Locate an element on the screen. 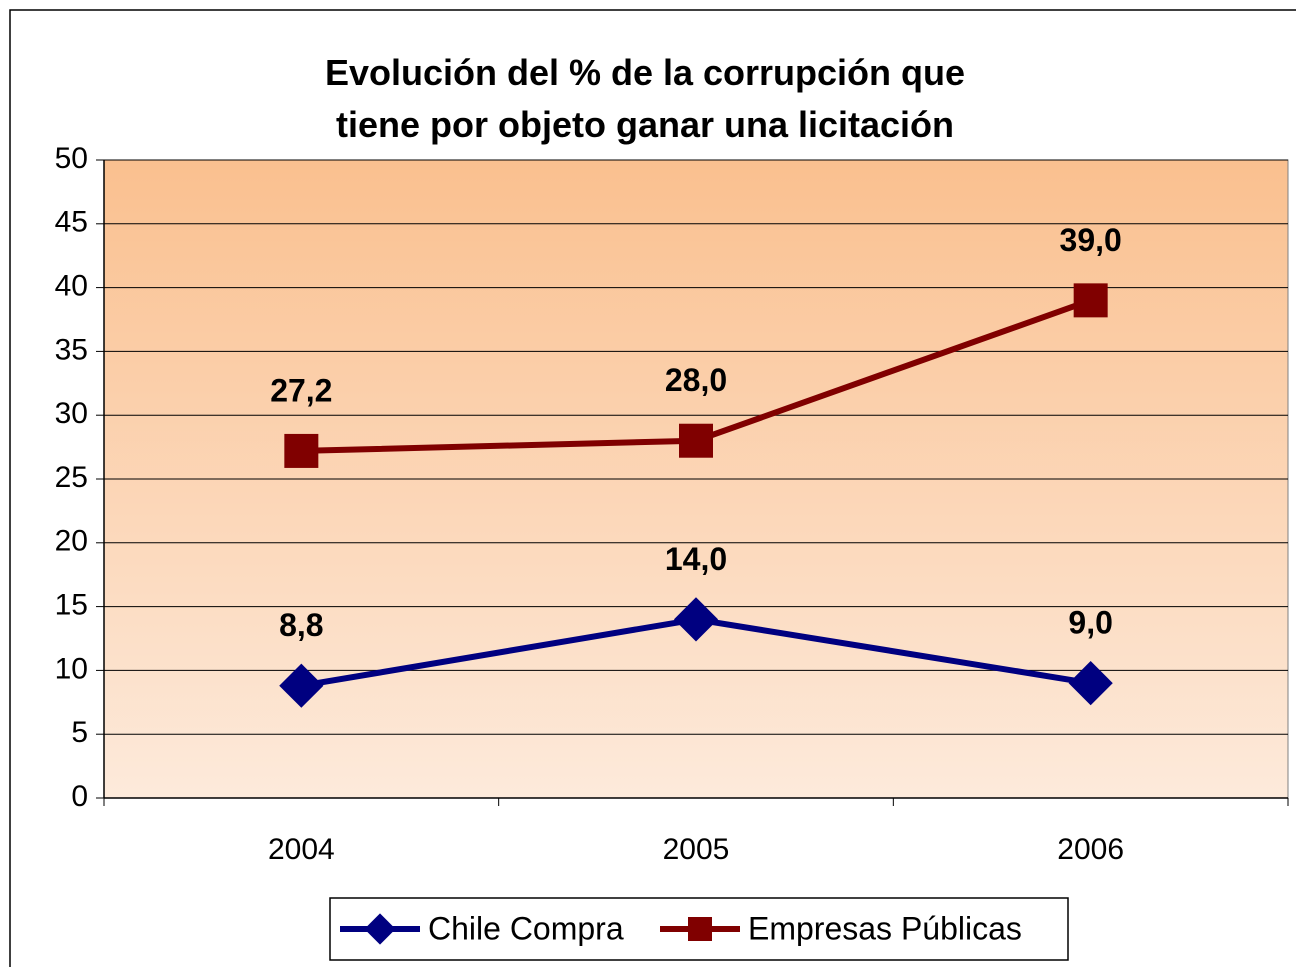  data-label: 8,8 is located at coordinates (301, 625).